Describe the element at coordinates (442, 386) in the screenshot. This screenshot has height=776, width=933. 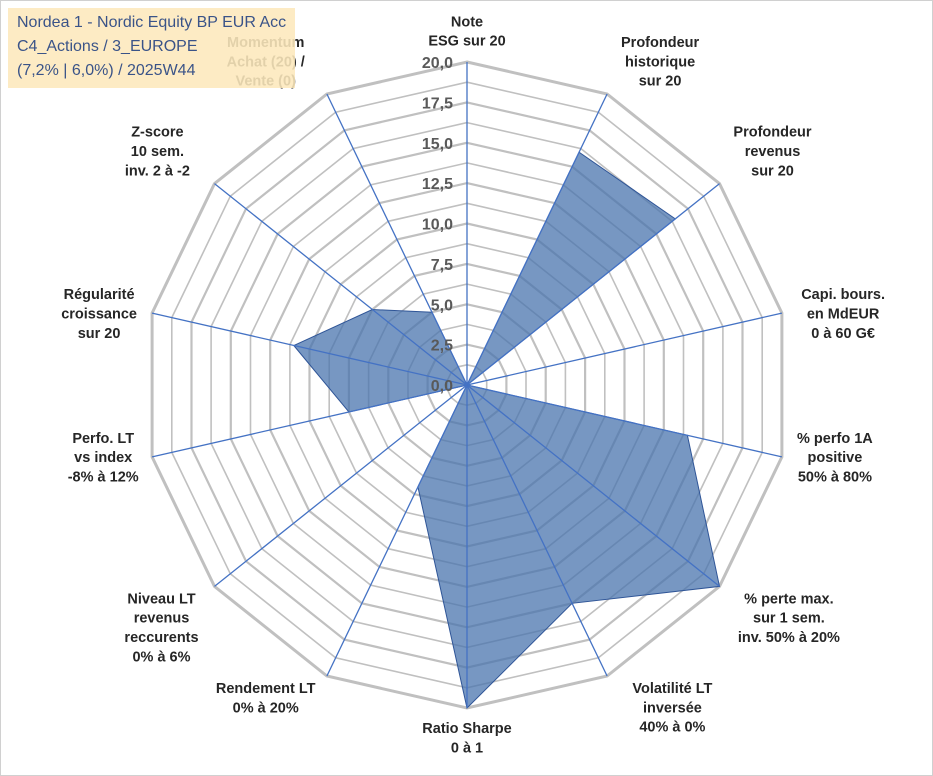
I see `tick-label: 0,0` at that location.